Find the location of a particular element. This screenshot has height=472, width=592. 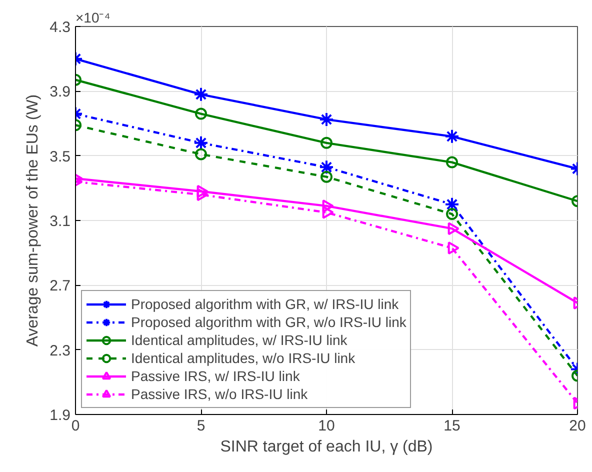

legend-label: Passive IRS, w/o IRS-IU link is located at coordinates (219, 394).